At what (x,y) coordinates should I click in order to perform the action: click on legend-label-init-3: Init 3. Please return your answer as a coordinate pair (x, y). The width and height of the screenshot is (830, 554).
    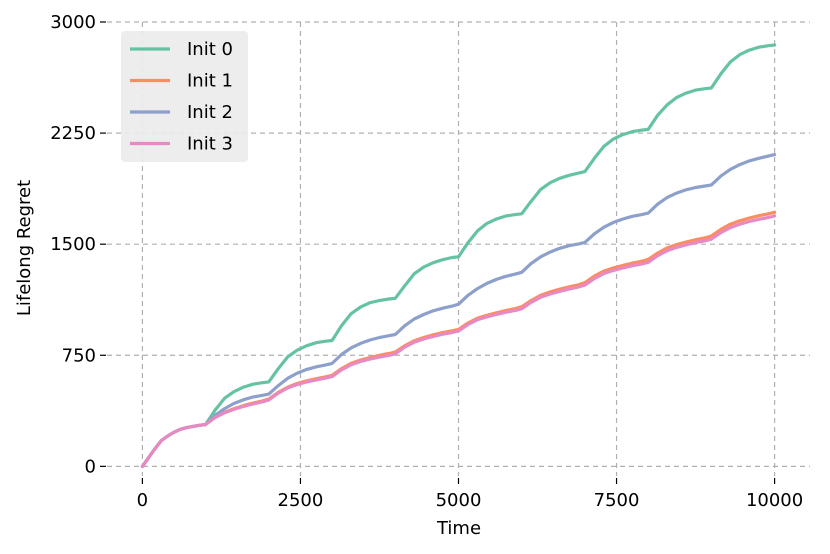
    Looking at the image, I should click on (210, 144).